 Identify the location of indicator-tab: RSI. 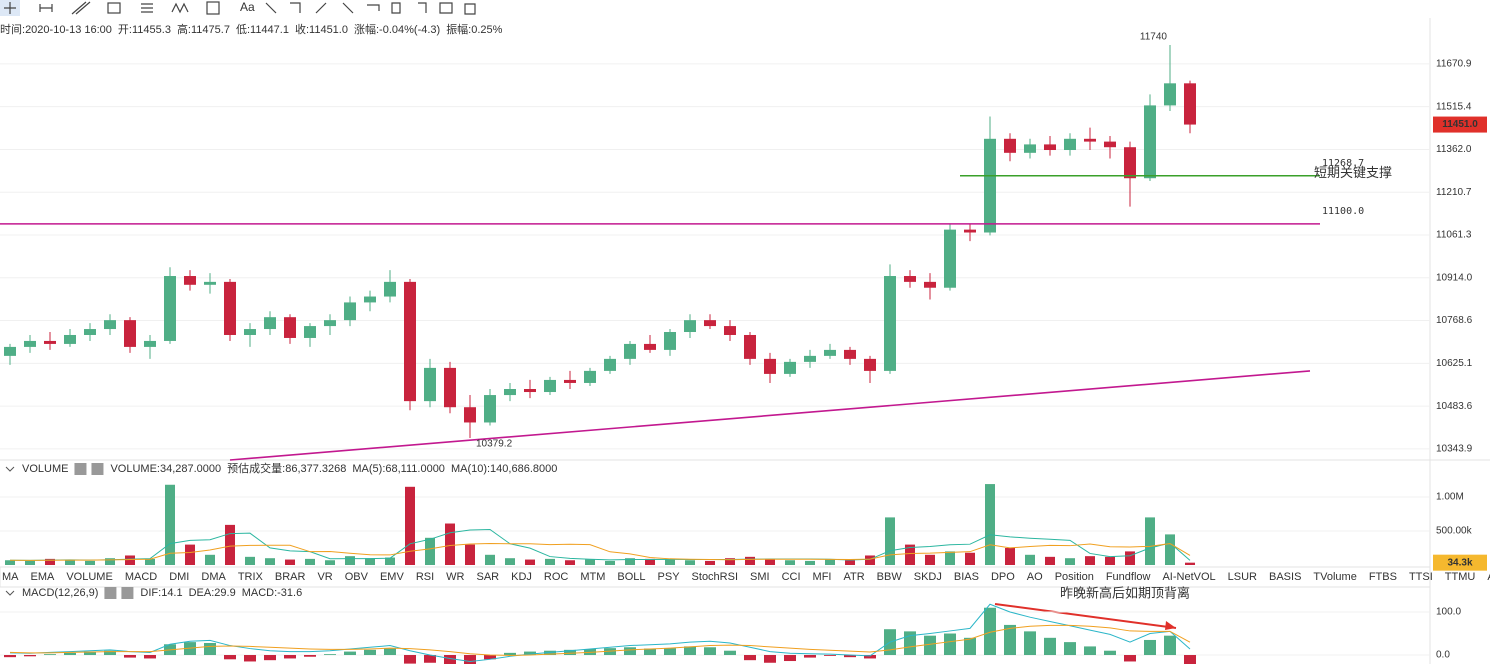
(425, 577).